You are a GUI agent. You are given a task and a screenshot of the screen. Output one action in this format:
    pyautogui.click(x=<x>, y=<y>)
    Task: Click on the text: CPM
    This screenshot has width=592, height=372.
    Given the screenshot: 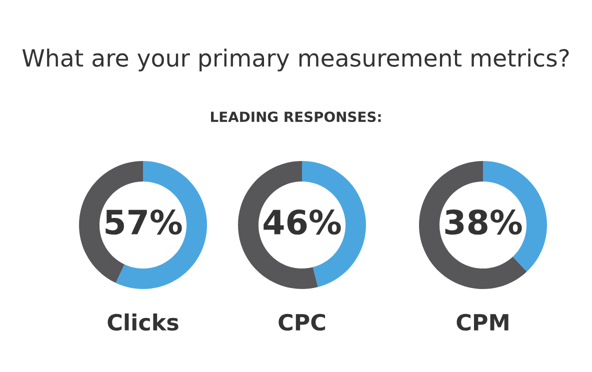 What is the action you would take?
    pyautogui.click(x=482, y=322)
    